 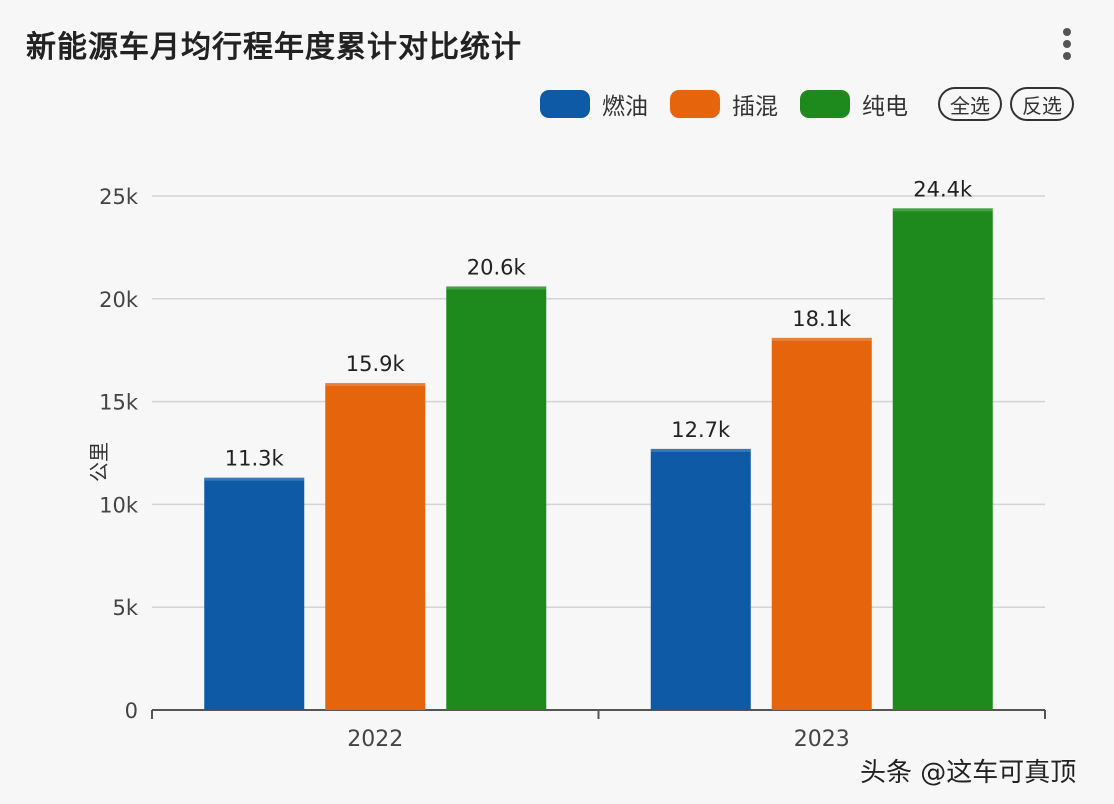 I want to click on data-label: 11.3k, so click(x=255, y=459).